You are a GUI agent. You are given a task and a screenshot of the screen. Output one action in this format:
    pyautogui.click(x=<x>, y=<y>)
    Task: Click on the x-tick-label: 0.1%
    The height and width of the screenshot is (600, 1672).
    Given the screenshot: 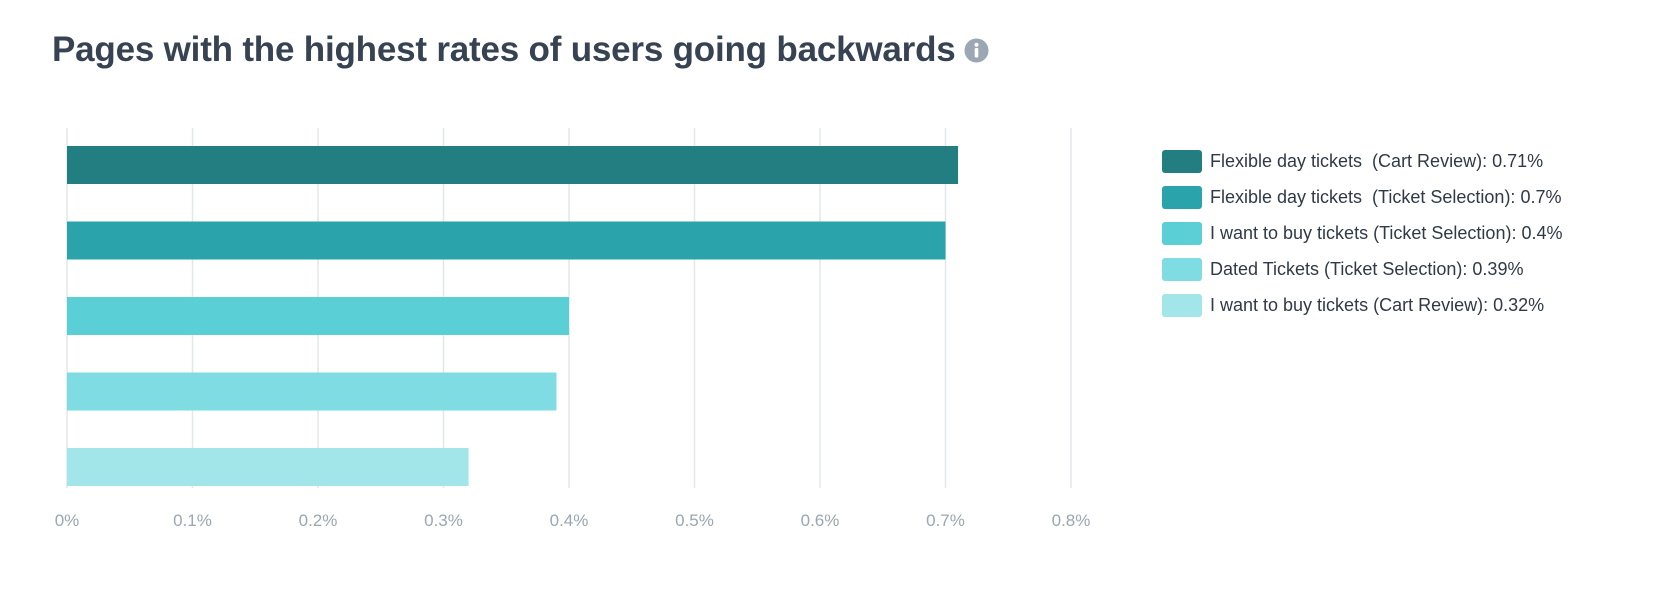 What is the action you would take?
    pyautogui.click(x=192, y=520)
    